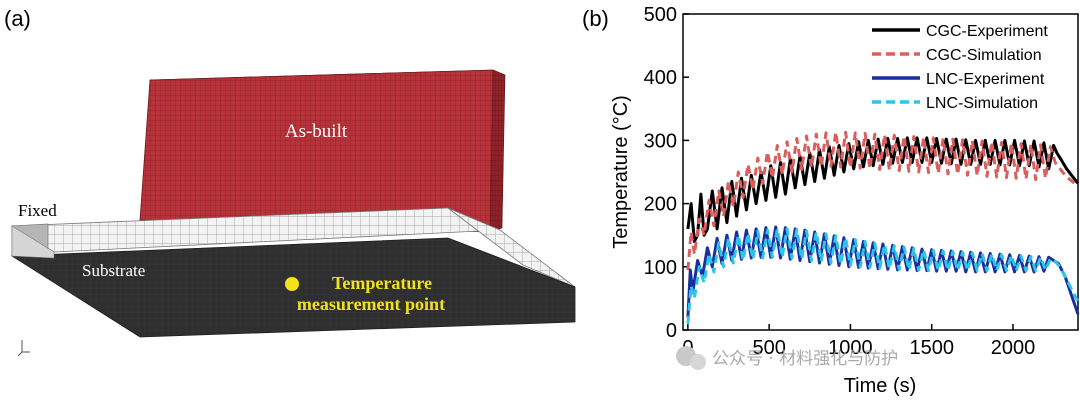  Describe the element at coordinates (23, 348) in the screenshot. I see `axis-triad-icon` at that location.